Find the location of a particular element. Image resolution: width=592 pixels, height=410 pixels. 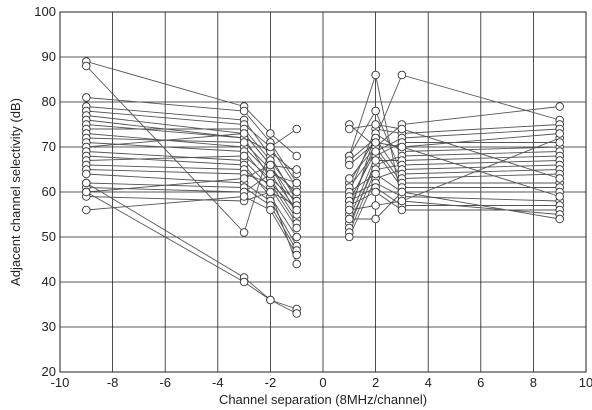

x-tick-label: 0 is located at coordinates (322, 382).